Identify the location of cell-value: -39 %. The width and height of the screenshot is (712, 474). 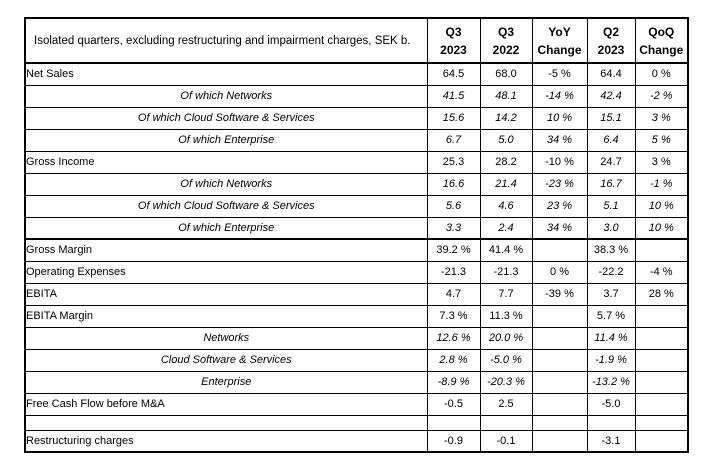
(559, 294).